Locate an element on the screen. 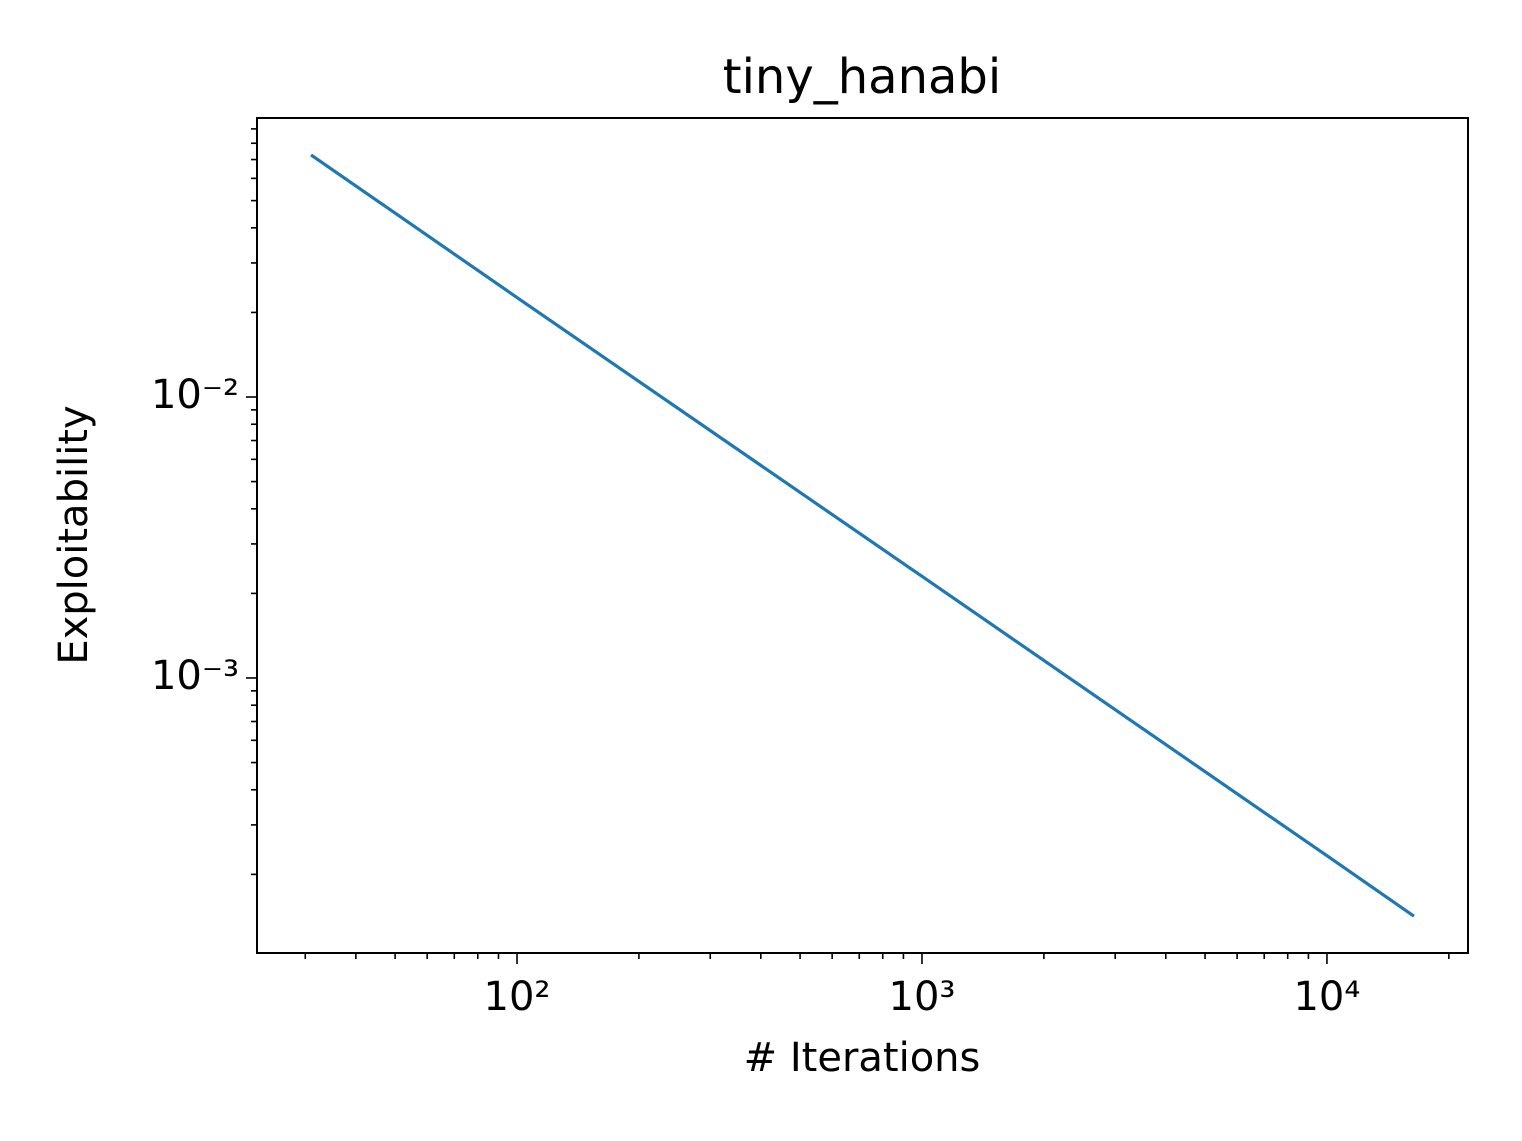 The image size is (1522, 1141). x-tick-label: 10⁴ is located at coordinates (1326, 997).